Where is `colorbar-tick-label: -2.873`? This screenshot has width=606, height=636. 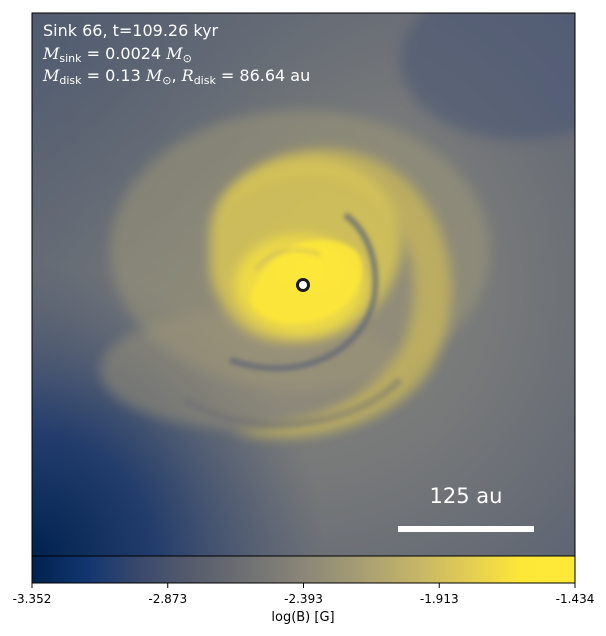
colorbar-tick-label: -2.873 is located at coordinates (168, 599).